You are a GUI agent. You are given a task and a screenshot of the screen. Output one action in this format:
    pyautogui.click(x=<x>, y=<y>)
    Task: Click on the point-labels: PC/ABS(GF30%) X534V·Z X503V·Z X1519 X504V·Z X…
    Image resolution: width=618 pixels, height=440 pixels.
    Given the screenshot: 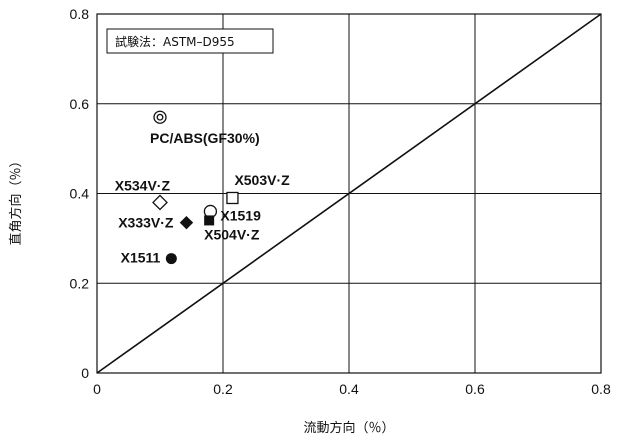 What is the action you would take?
    pyautogui.click(x=202, y=197)
    